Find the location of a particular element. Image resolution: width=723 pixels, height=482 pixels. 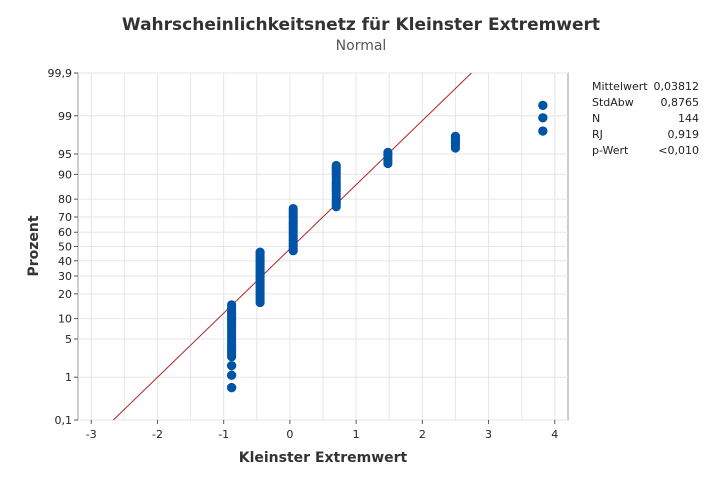

y-tick-label: 70 is located at coordinates (65, 217).